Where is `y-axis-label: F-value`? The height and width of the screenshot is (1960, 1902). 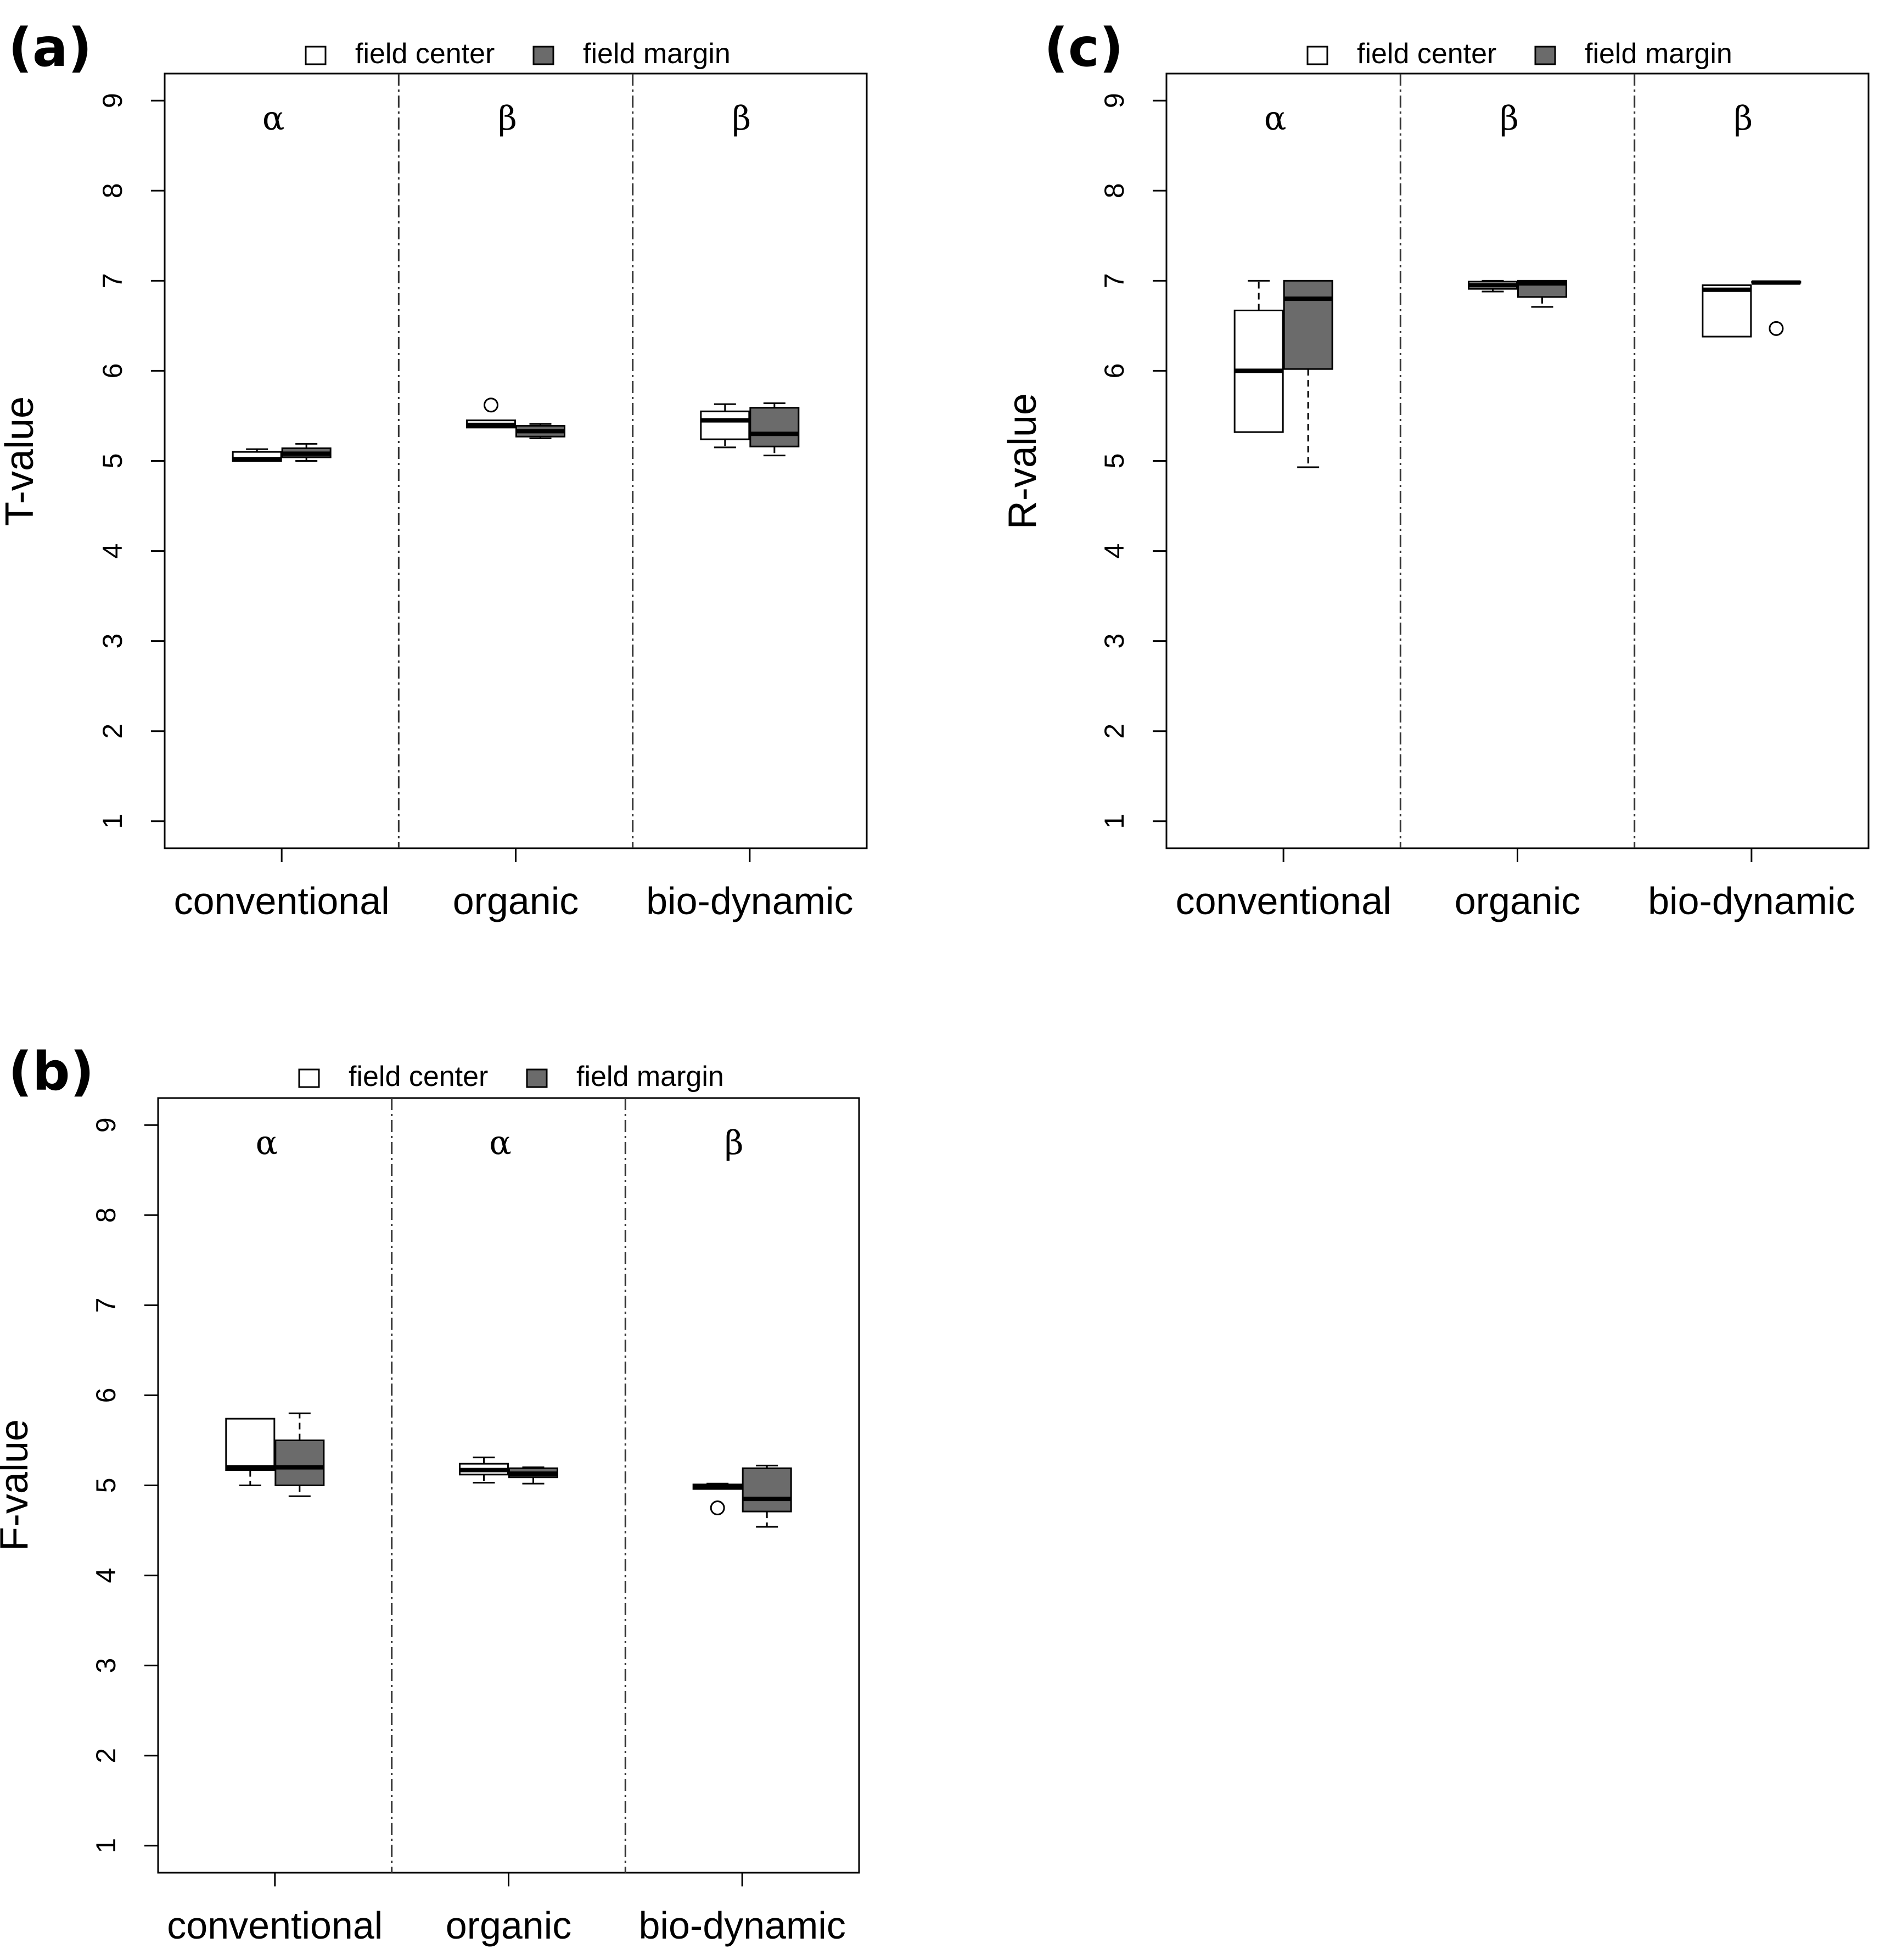
y-axis-label: F-value is located at coordinates (18, 1485).